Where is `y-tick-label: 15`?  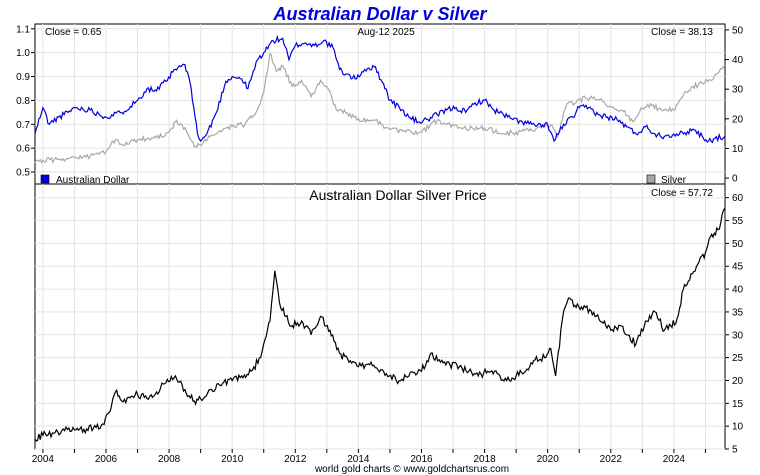
y-tick-label: 15 is located at coordinates (738, 404).